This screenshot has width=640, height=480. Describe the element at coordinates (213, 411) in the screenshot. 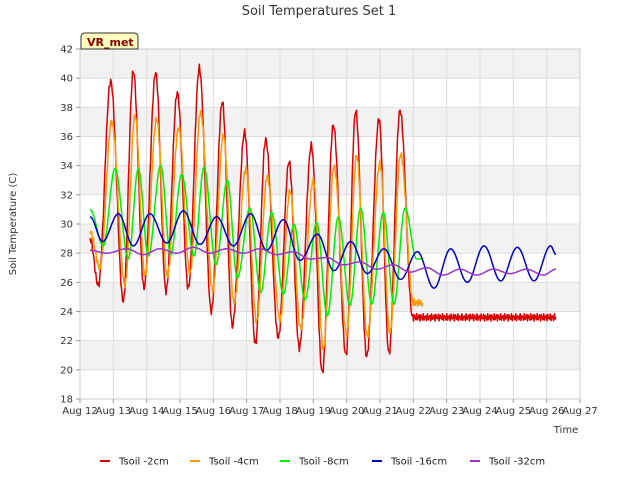

I see `x-tick-label: Aug 16` at that location.